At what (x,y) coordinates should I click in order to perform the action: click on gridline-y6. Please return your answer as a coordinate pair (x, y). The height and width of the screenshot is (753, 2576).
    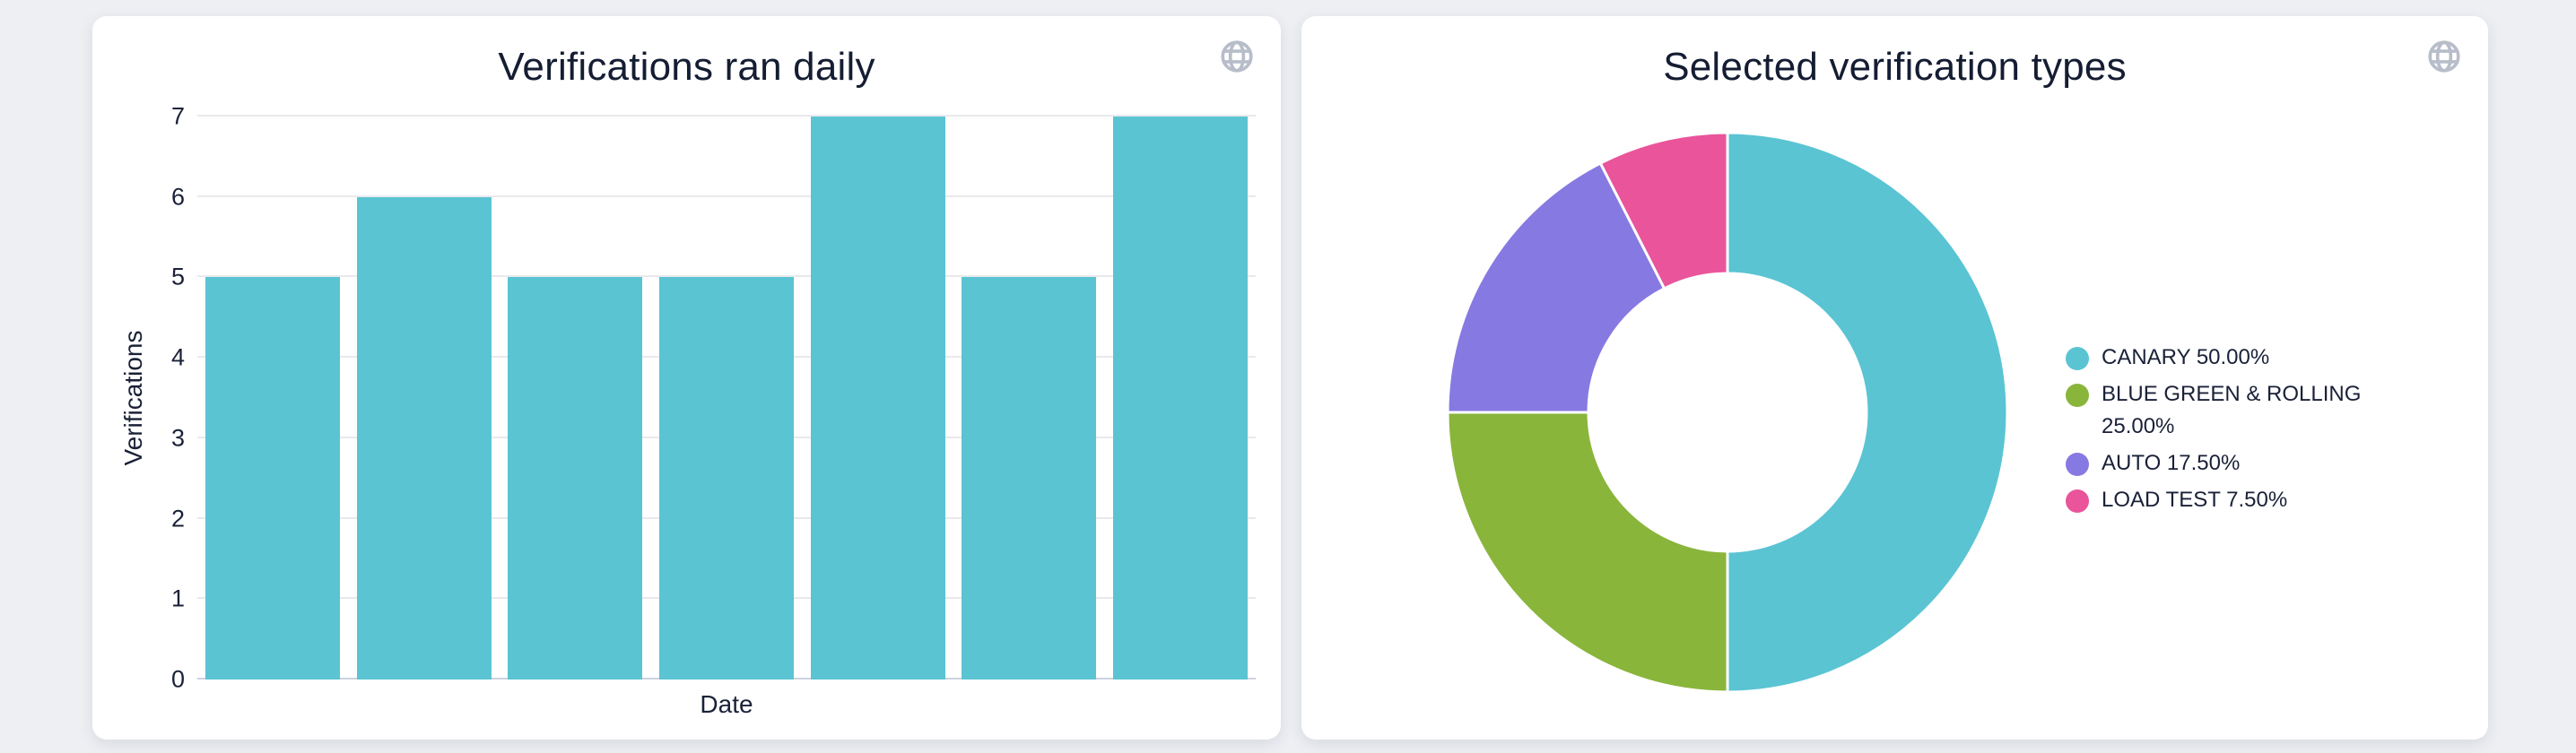
    Looking at the image, I should click on (726, 196).